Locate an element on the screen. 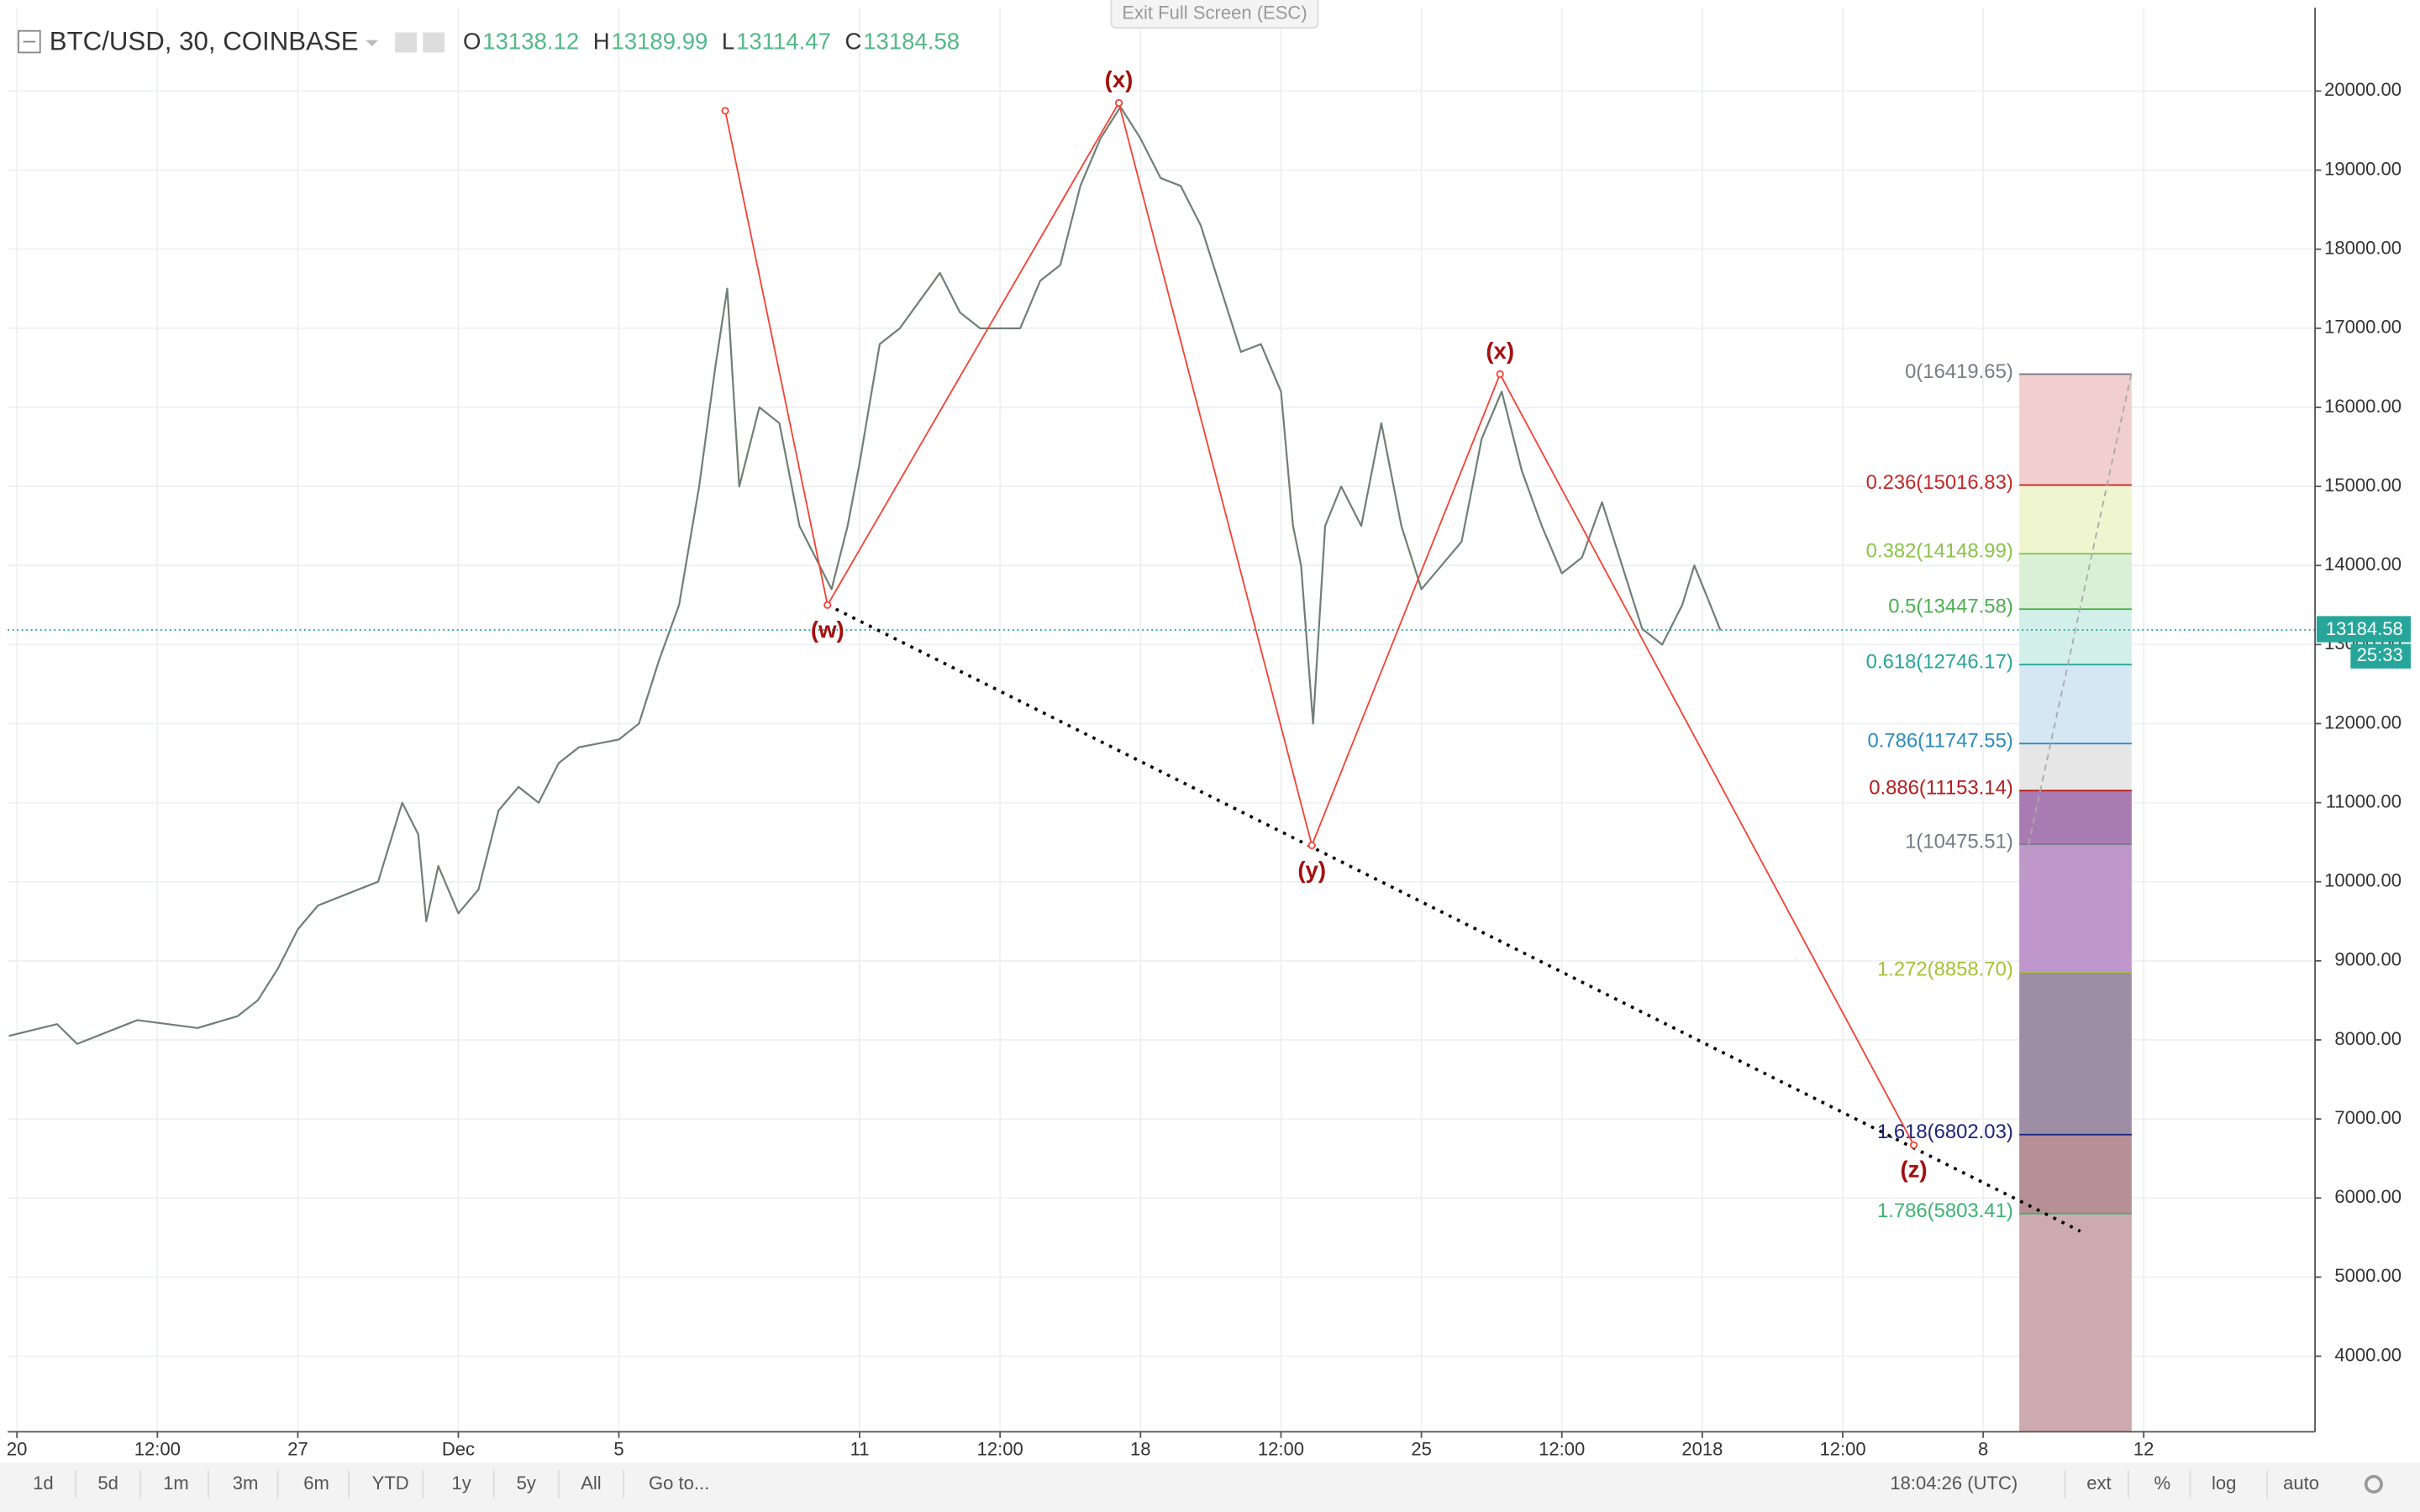 This screenshot has height=1512, width=2420. x-tick-label: 25 is located at coordinates (1421, 1448).